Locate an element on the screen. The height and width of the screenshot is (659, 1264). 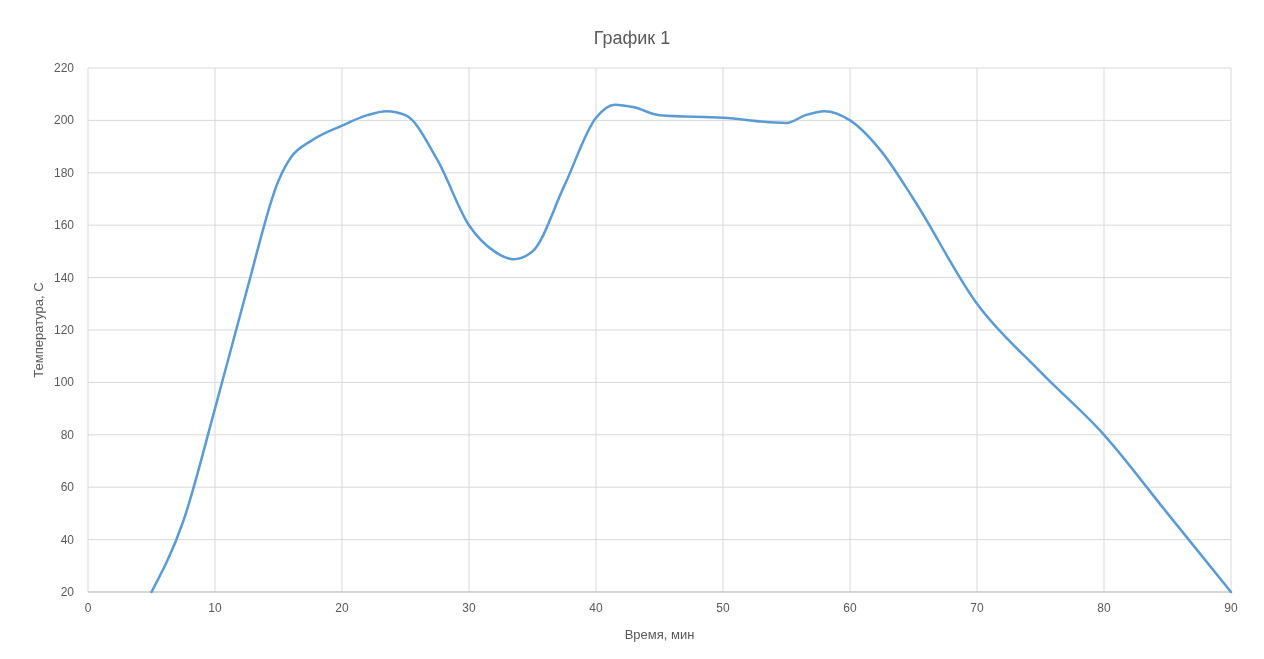
x-tick-label: 80 is located at coordinates (1104, 608).